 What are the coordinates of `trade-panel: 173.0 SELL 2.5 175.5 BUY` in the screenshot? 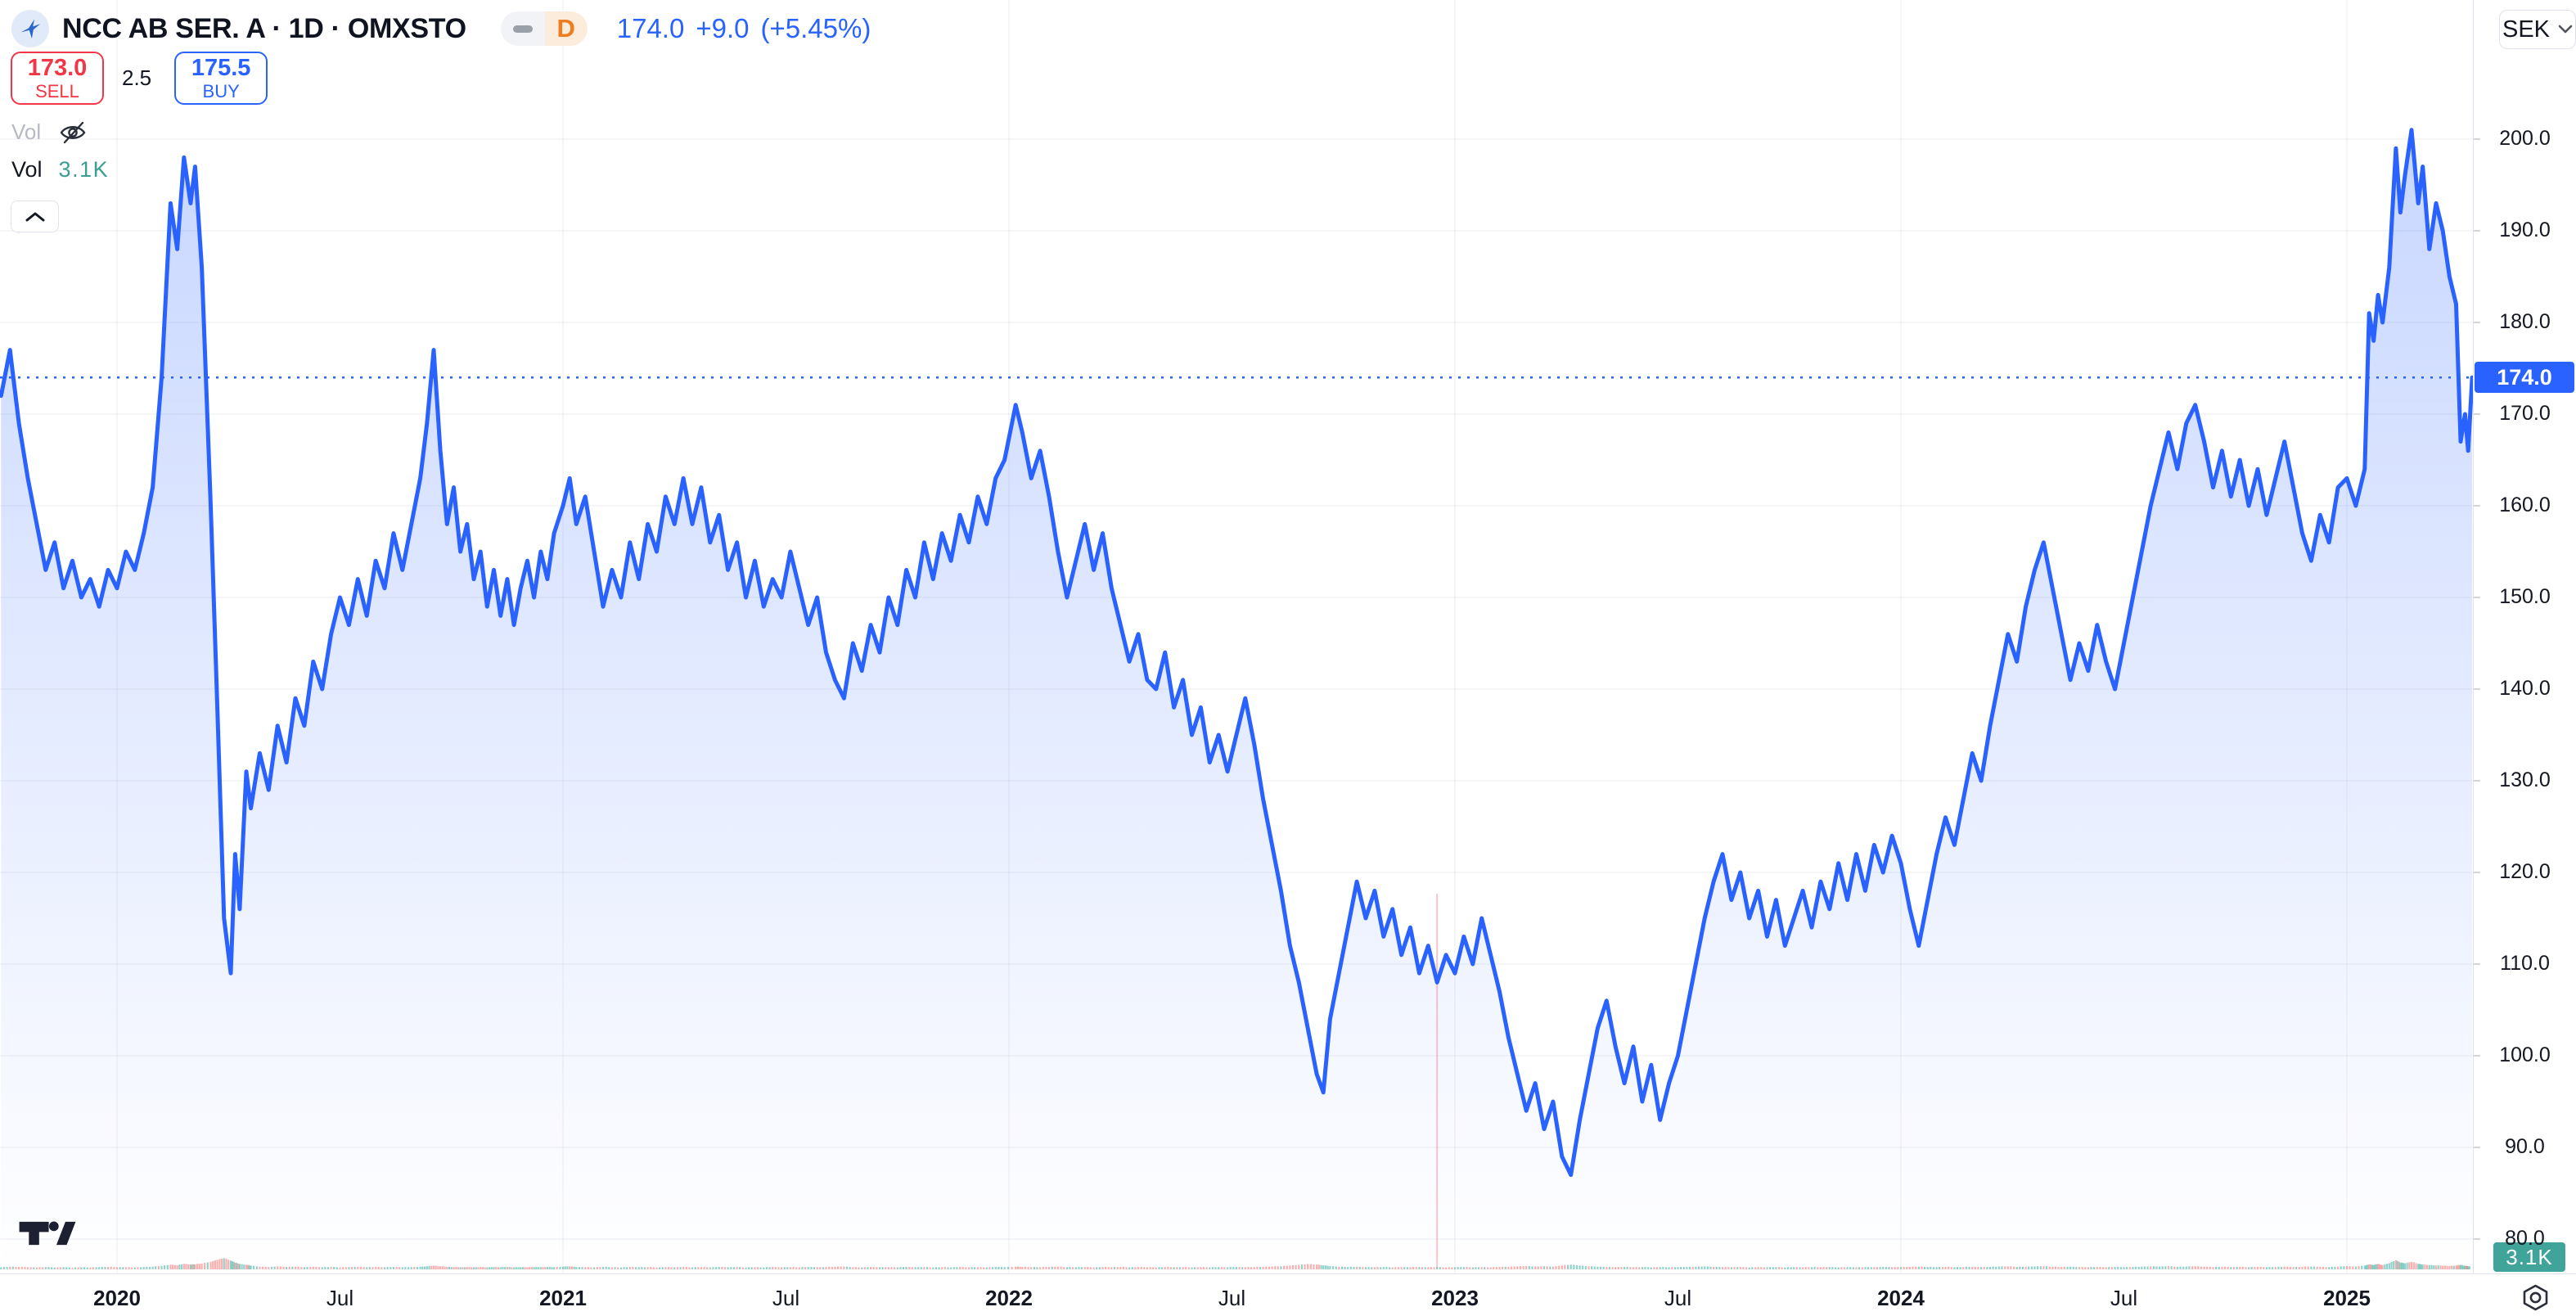 It's located at (139, 78).